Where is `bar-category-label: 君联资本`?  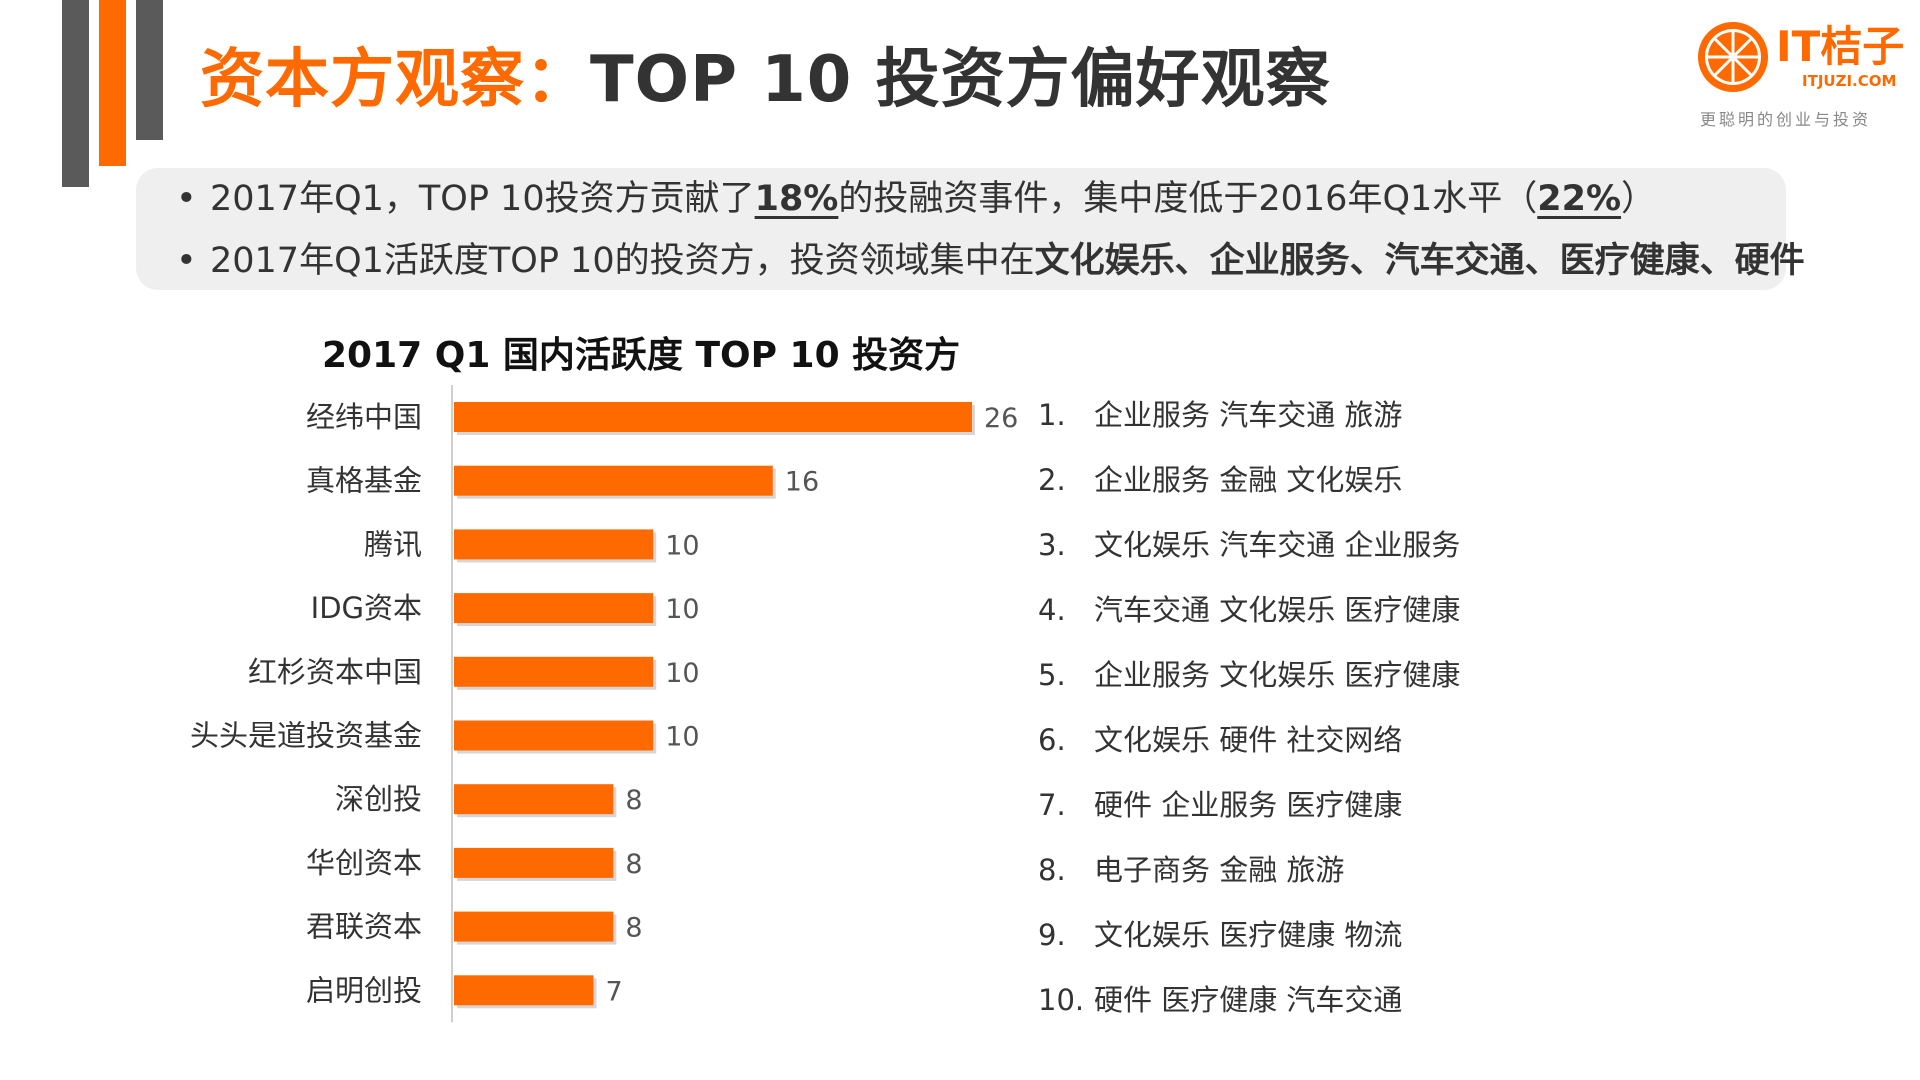 bar-category-label: 君联资本 is located at coordinates (364, 927).